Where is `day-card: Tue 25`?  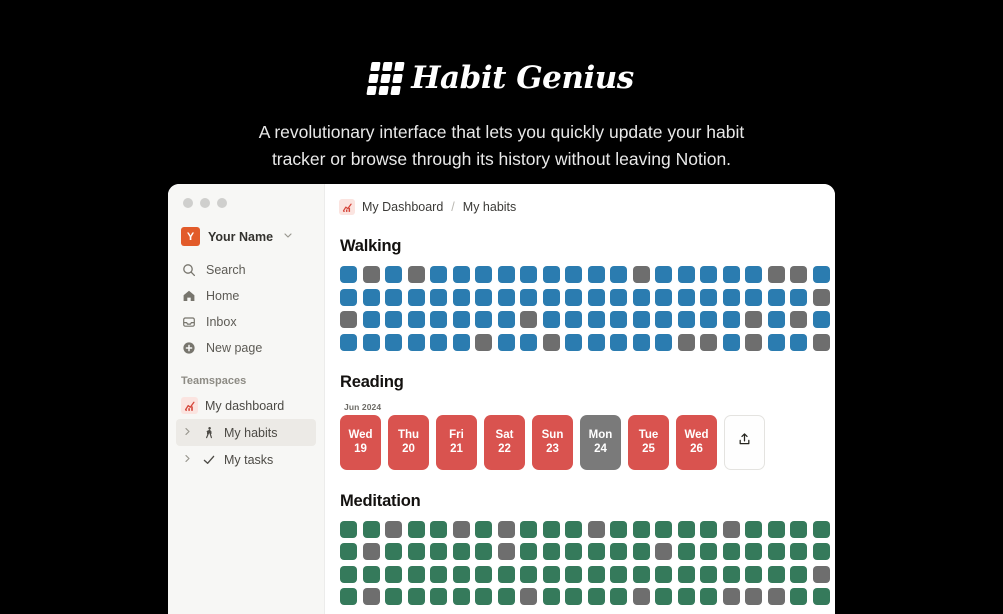 day-card: Tue 25 is located at coordinates (648, 442).